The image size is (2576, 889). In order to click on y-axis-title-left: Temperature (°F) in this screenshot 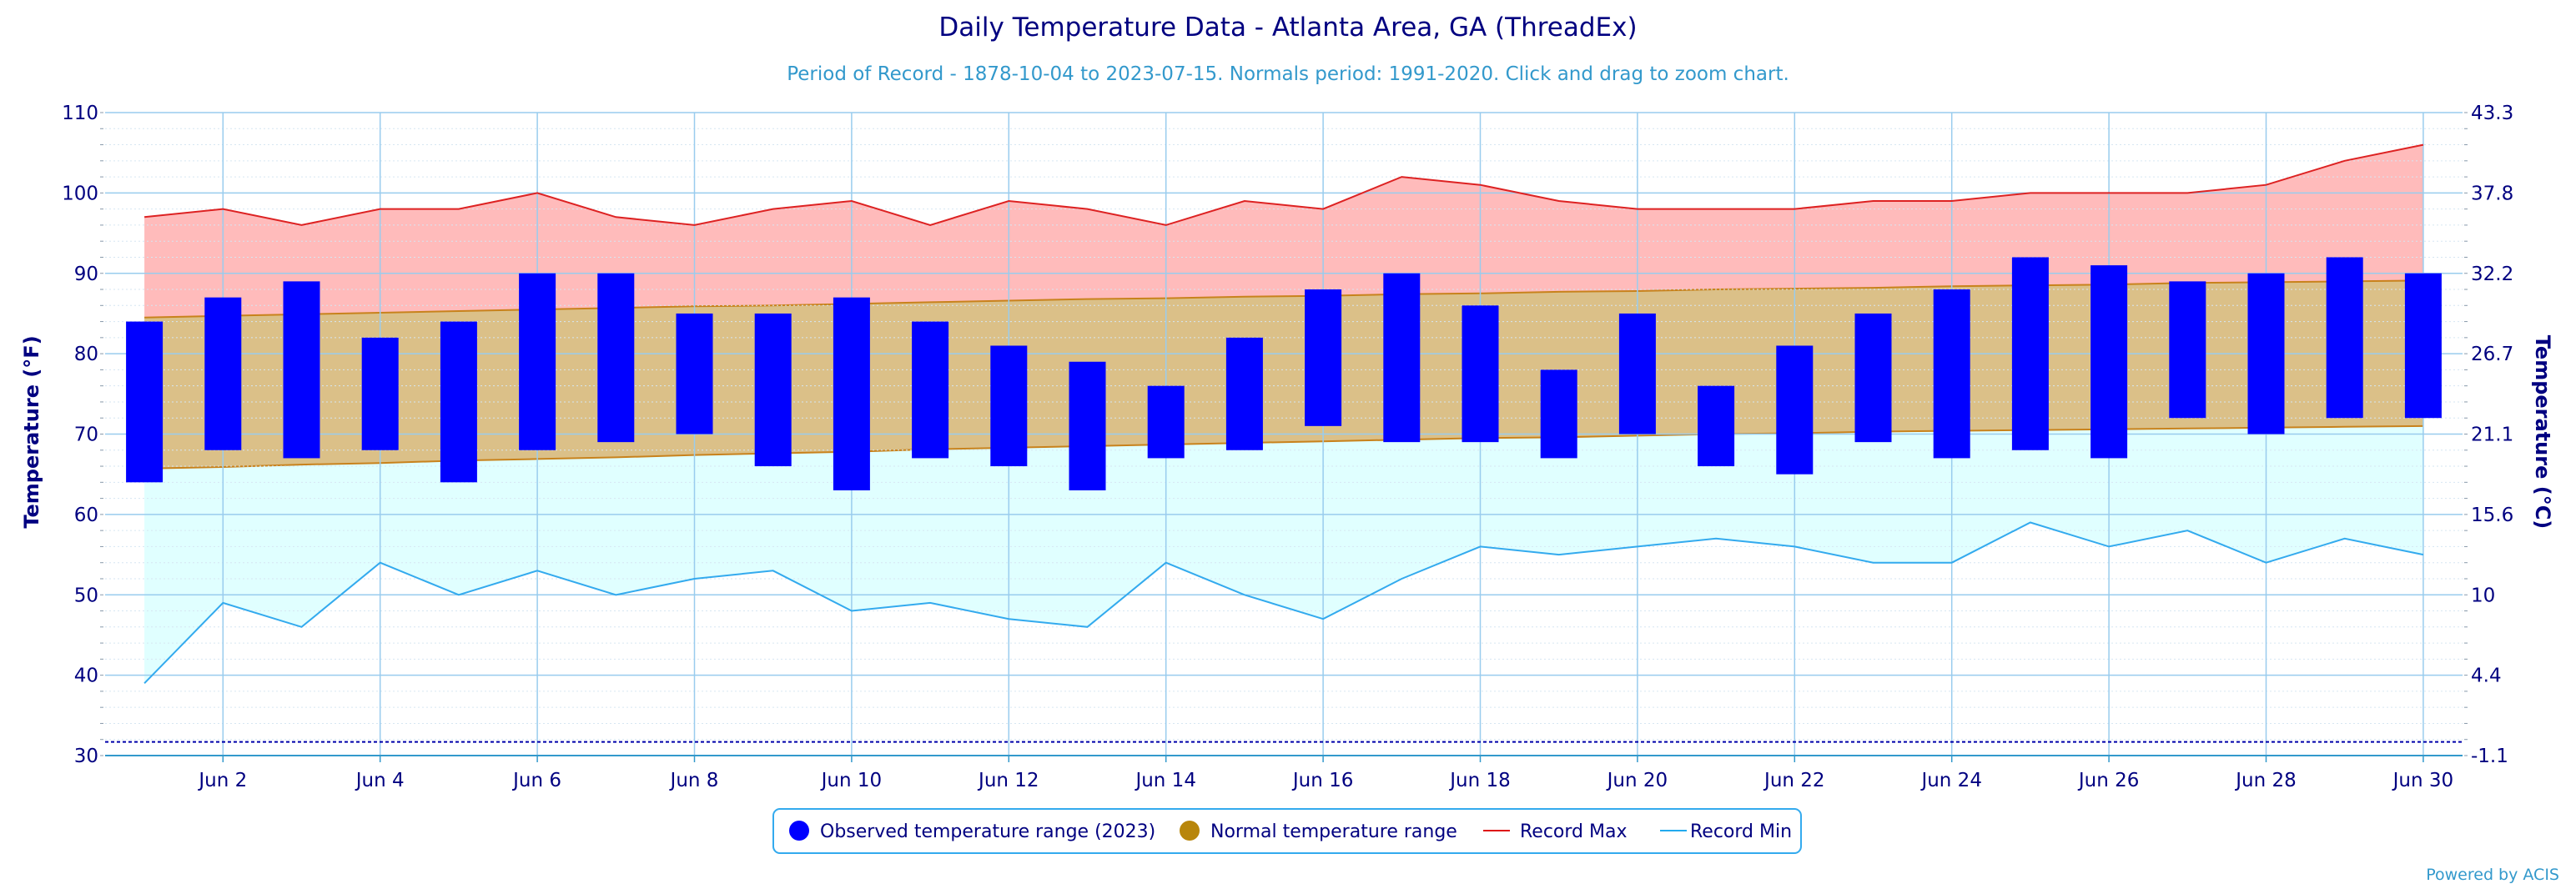, I will do `click(31, 431)`.